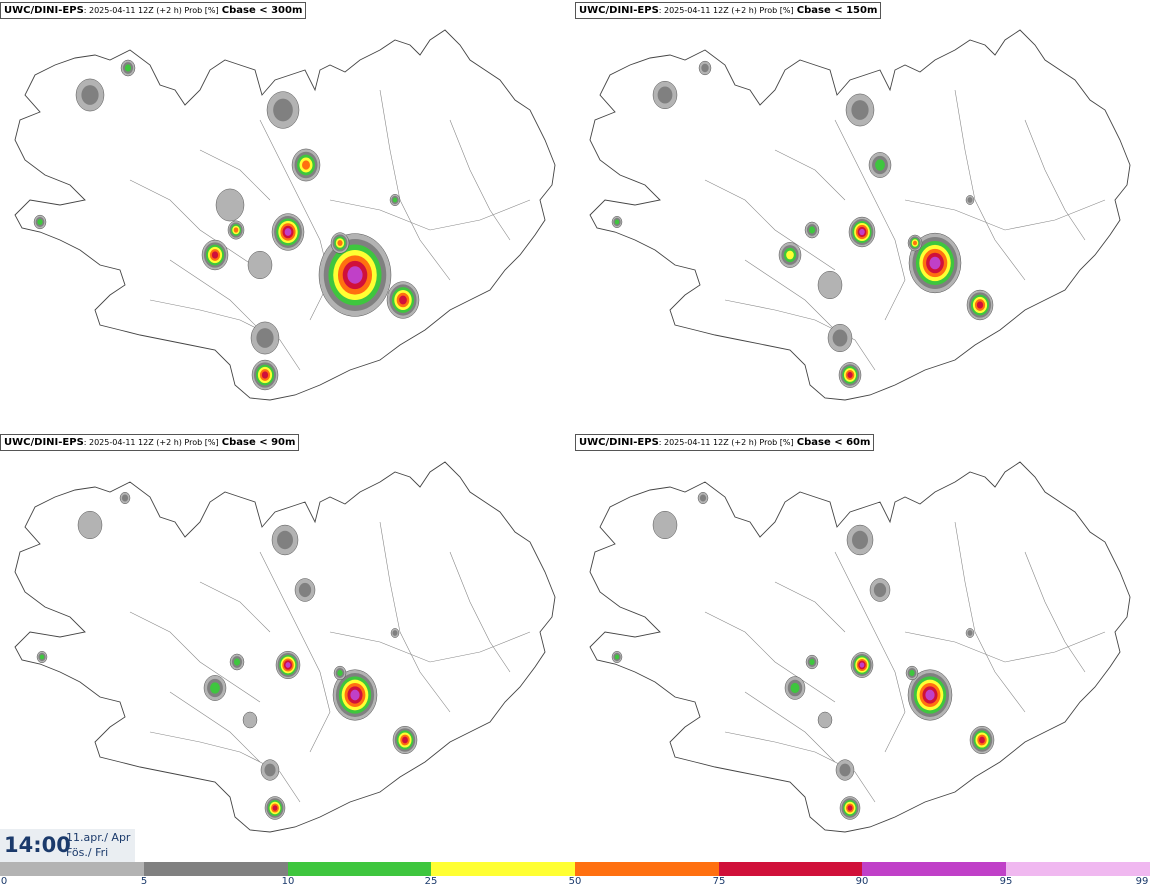  Describe the element at coordinates (1142, 881) in the screenshot. I see `colorbar-tick-99: 99` at that location.